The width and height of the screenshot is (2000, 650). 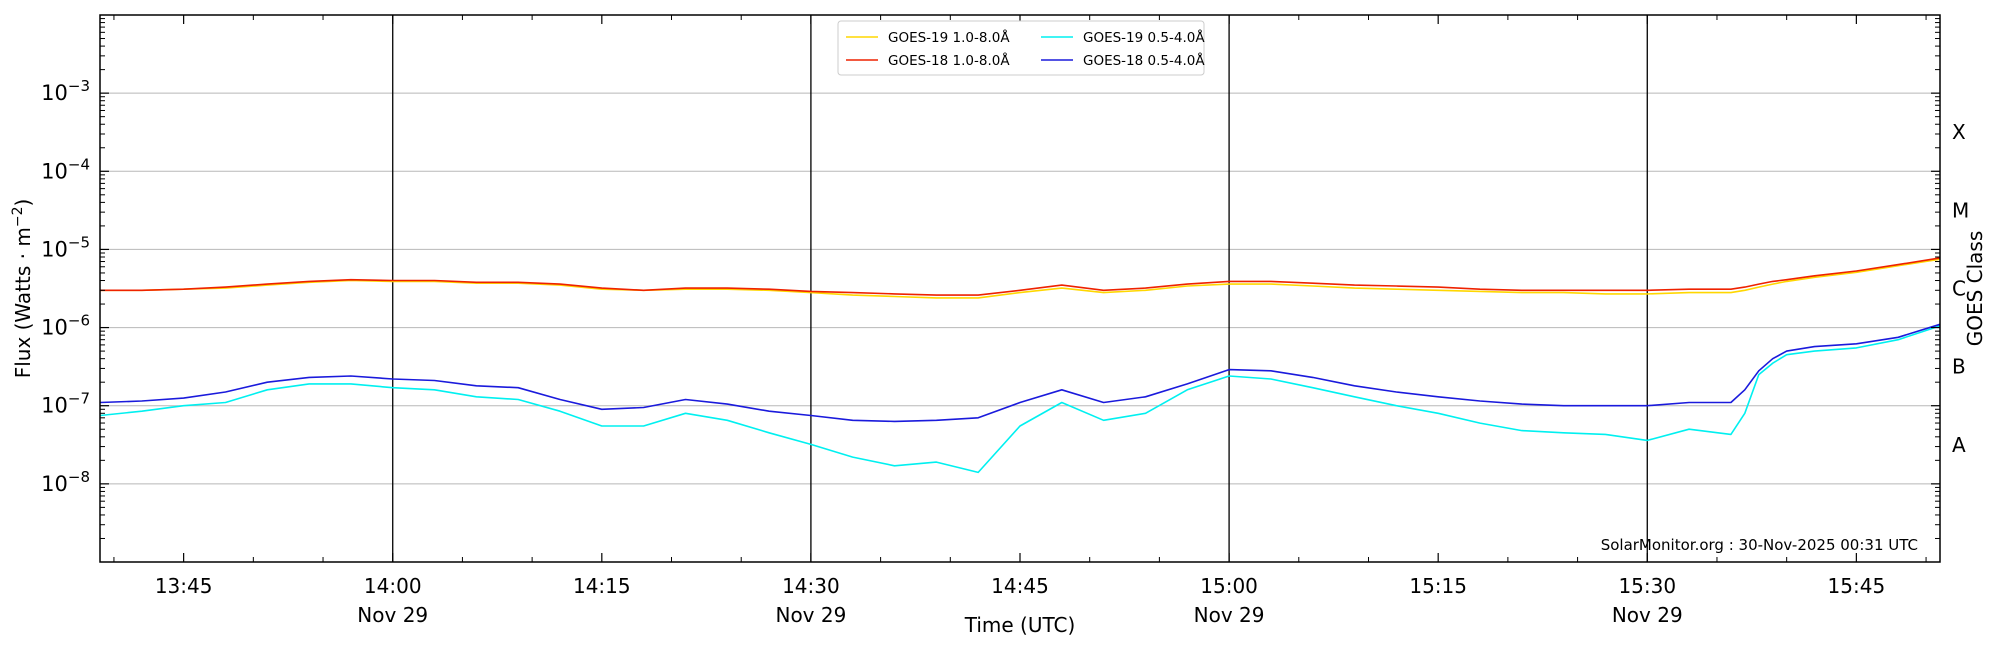 What do you see at coordinates (949, 37) in the screenshot?
I see `legend-label: GOES-19 1.0-8.0Å` at bounding box center [949, 37].